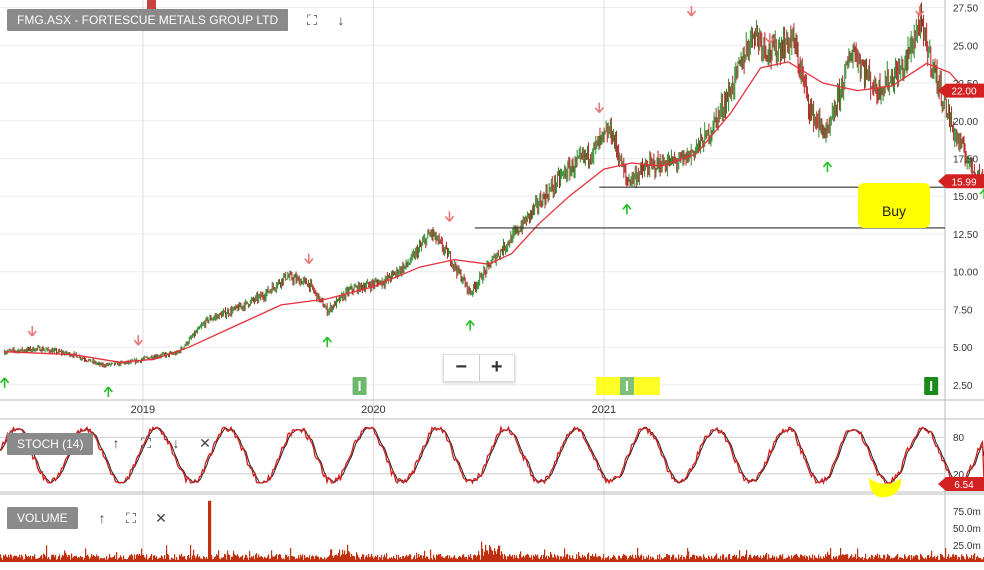  What do you see at coordinates (50, 444) in the screenshot?
I see `stoch-title: STOCH (14)` at bounding box center [50, 444].